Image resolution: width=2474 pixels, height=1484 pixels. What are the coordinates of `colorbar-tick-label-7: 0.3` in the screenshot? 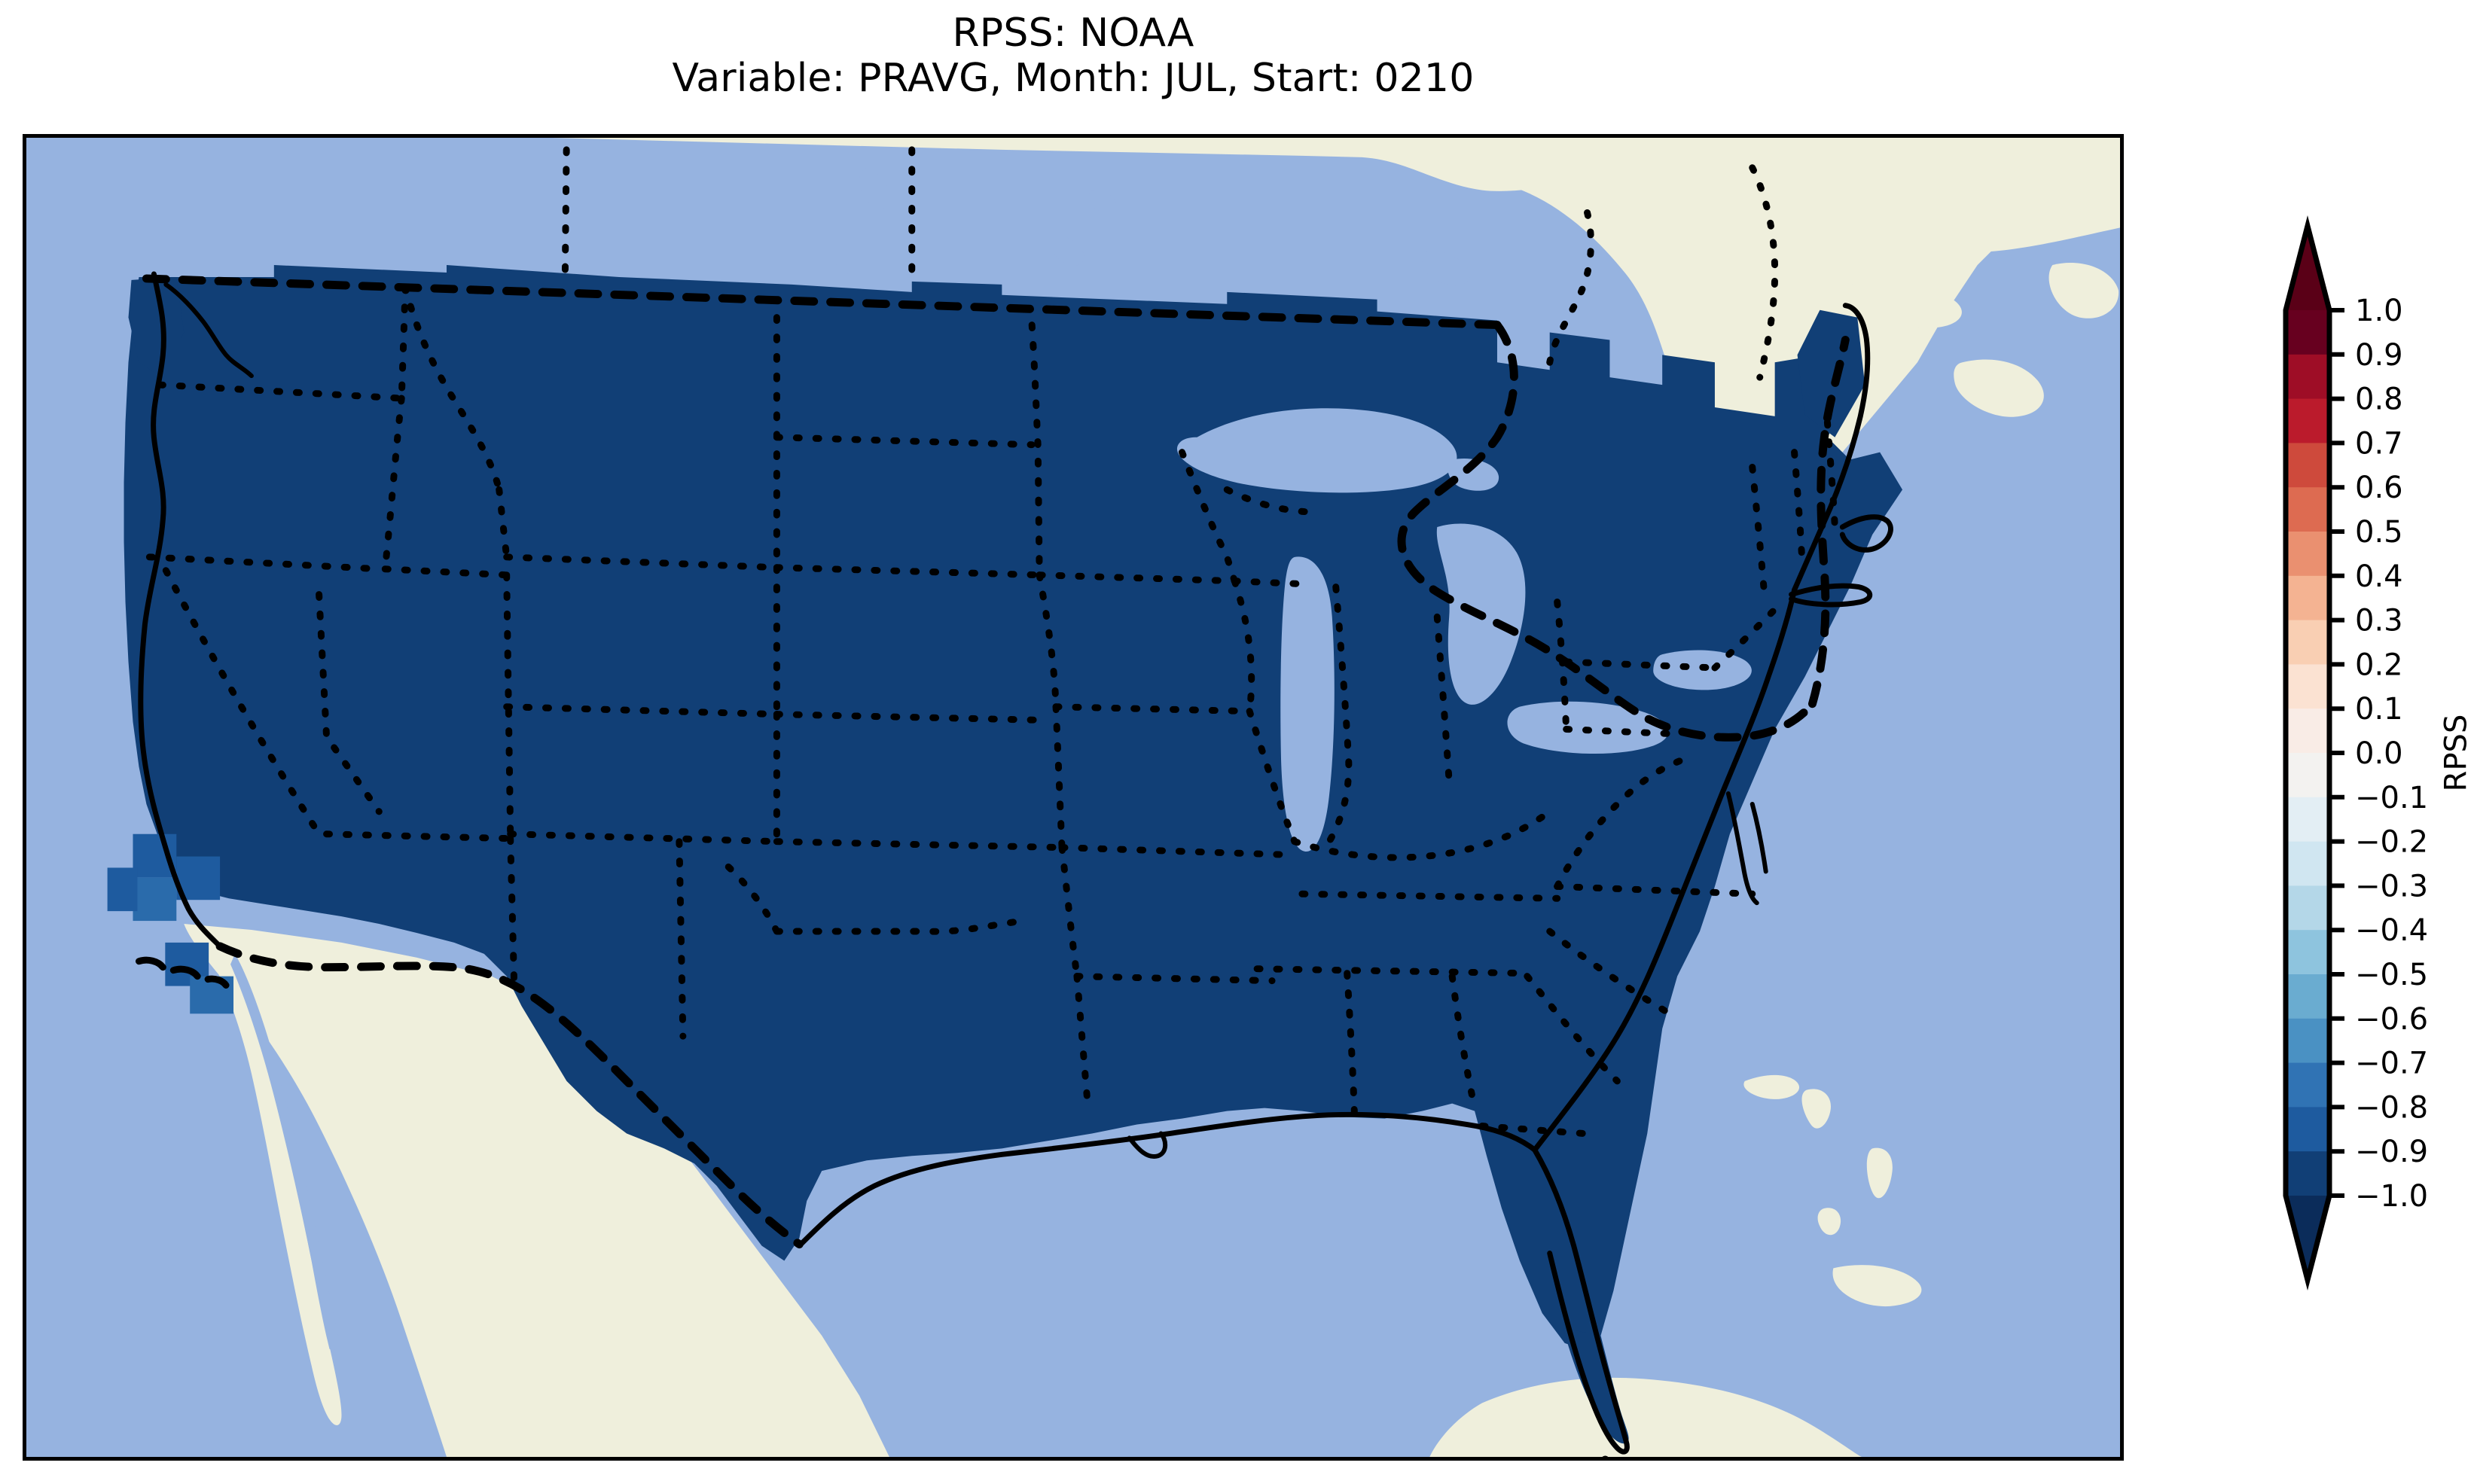 It's located at (2379, 621).